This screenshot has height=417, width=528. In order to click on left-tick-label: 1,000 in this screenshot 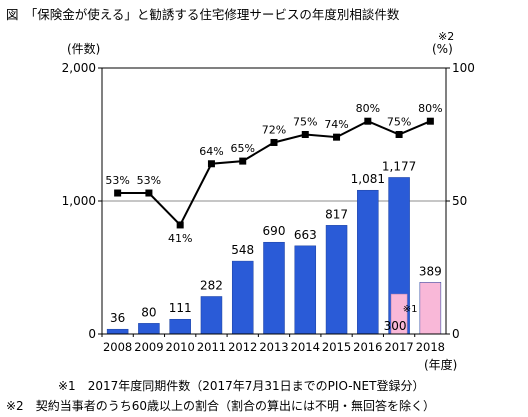, I will do `click(79, 201)`.